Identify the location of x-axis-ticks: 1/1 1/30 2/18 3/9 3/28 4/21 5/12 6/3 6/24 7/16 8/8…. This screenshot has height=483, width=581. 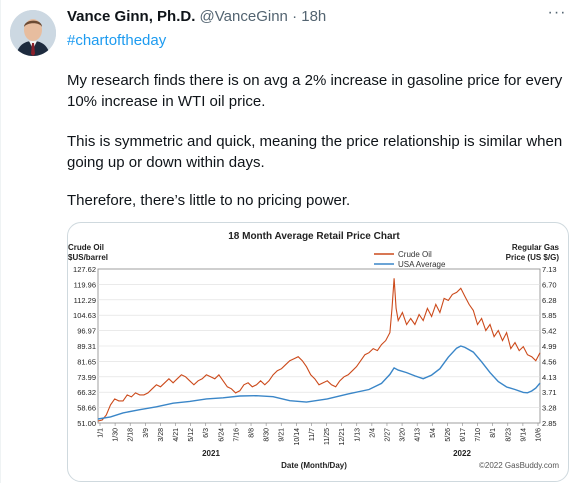
(320, 437).